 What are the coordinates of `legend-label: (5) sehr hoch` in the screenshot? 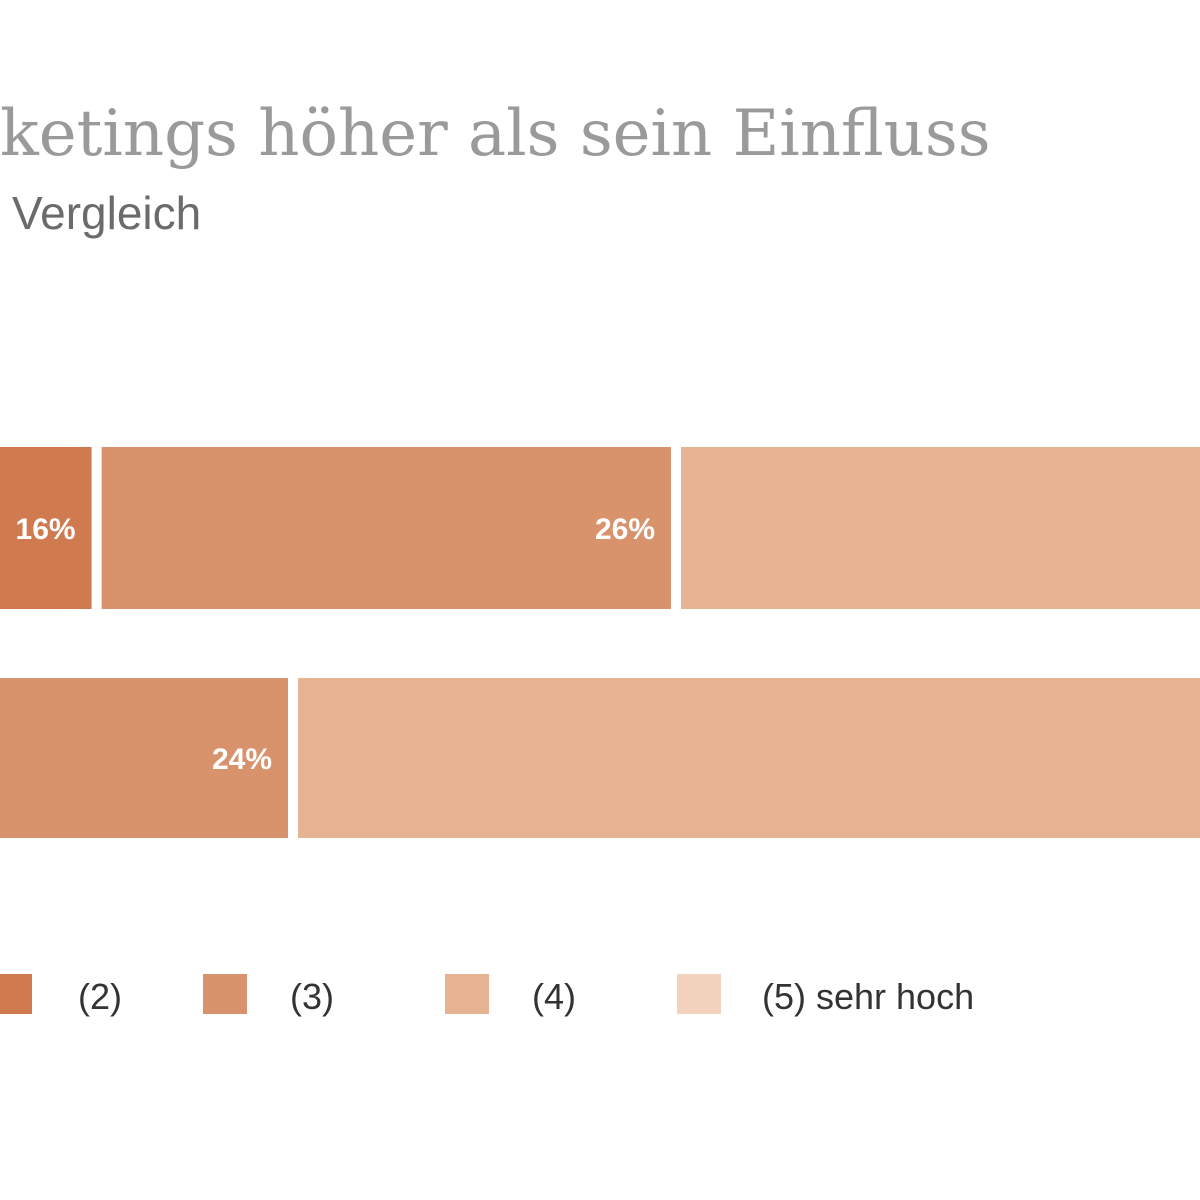 It's located at (868, 996).